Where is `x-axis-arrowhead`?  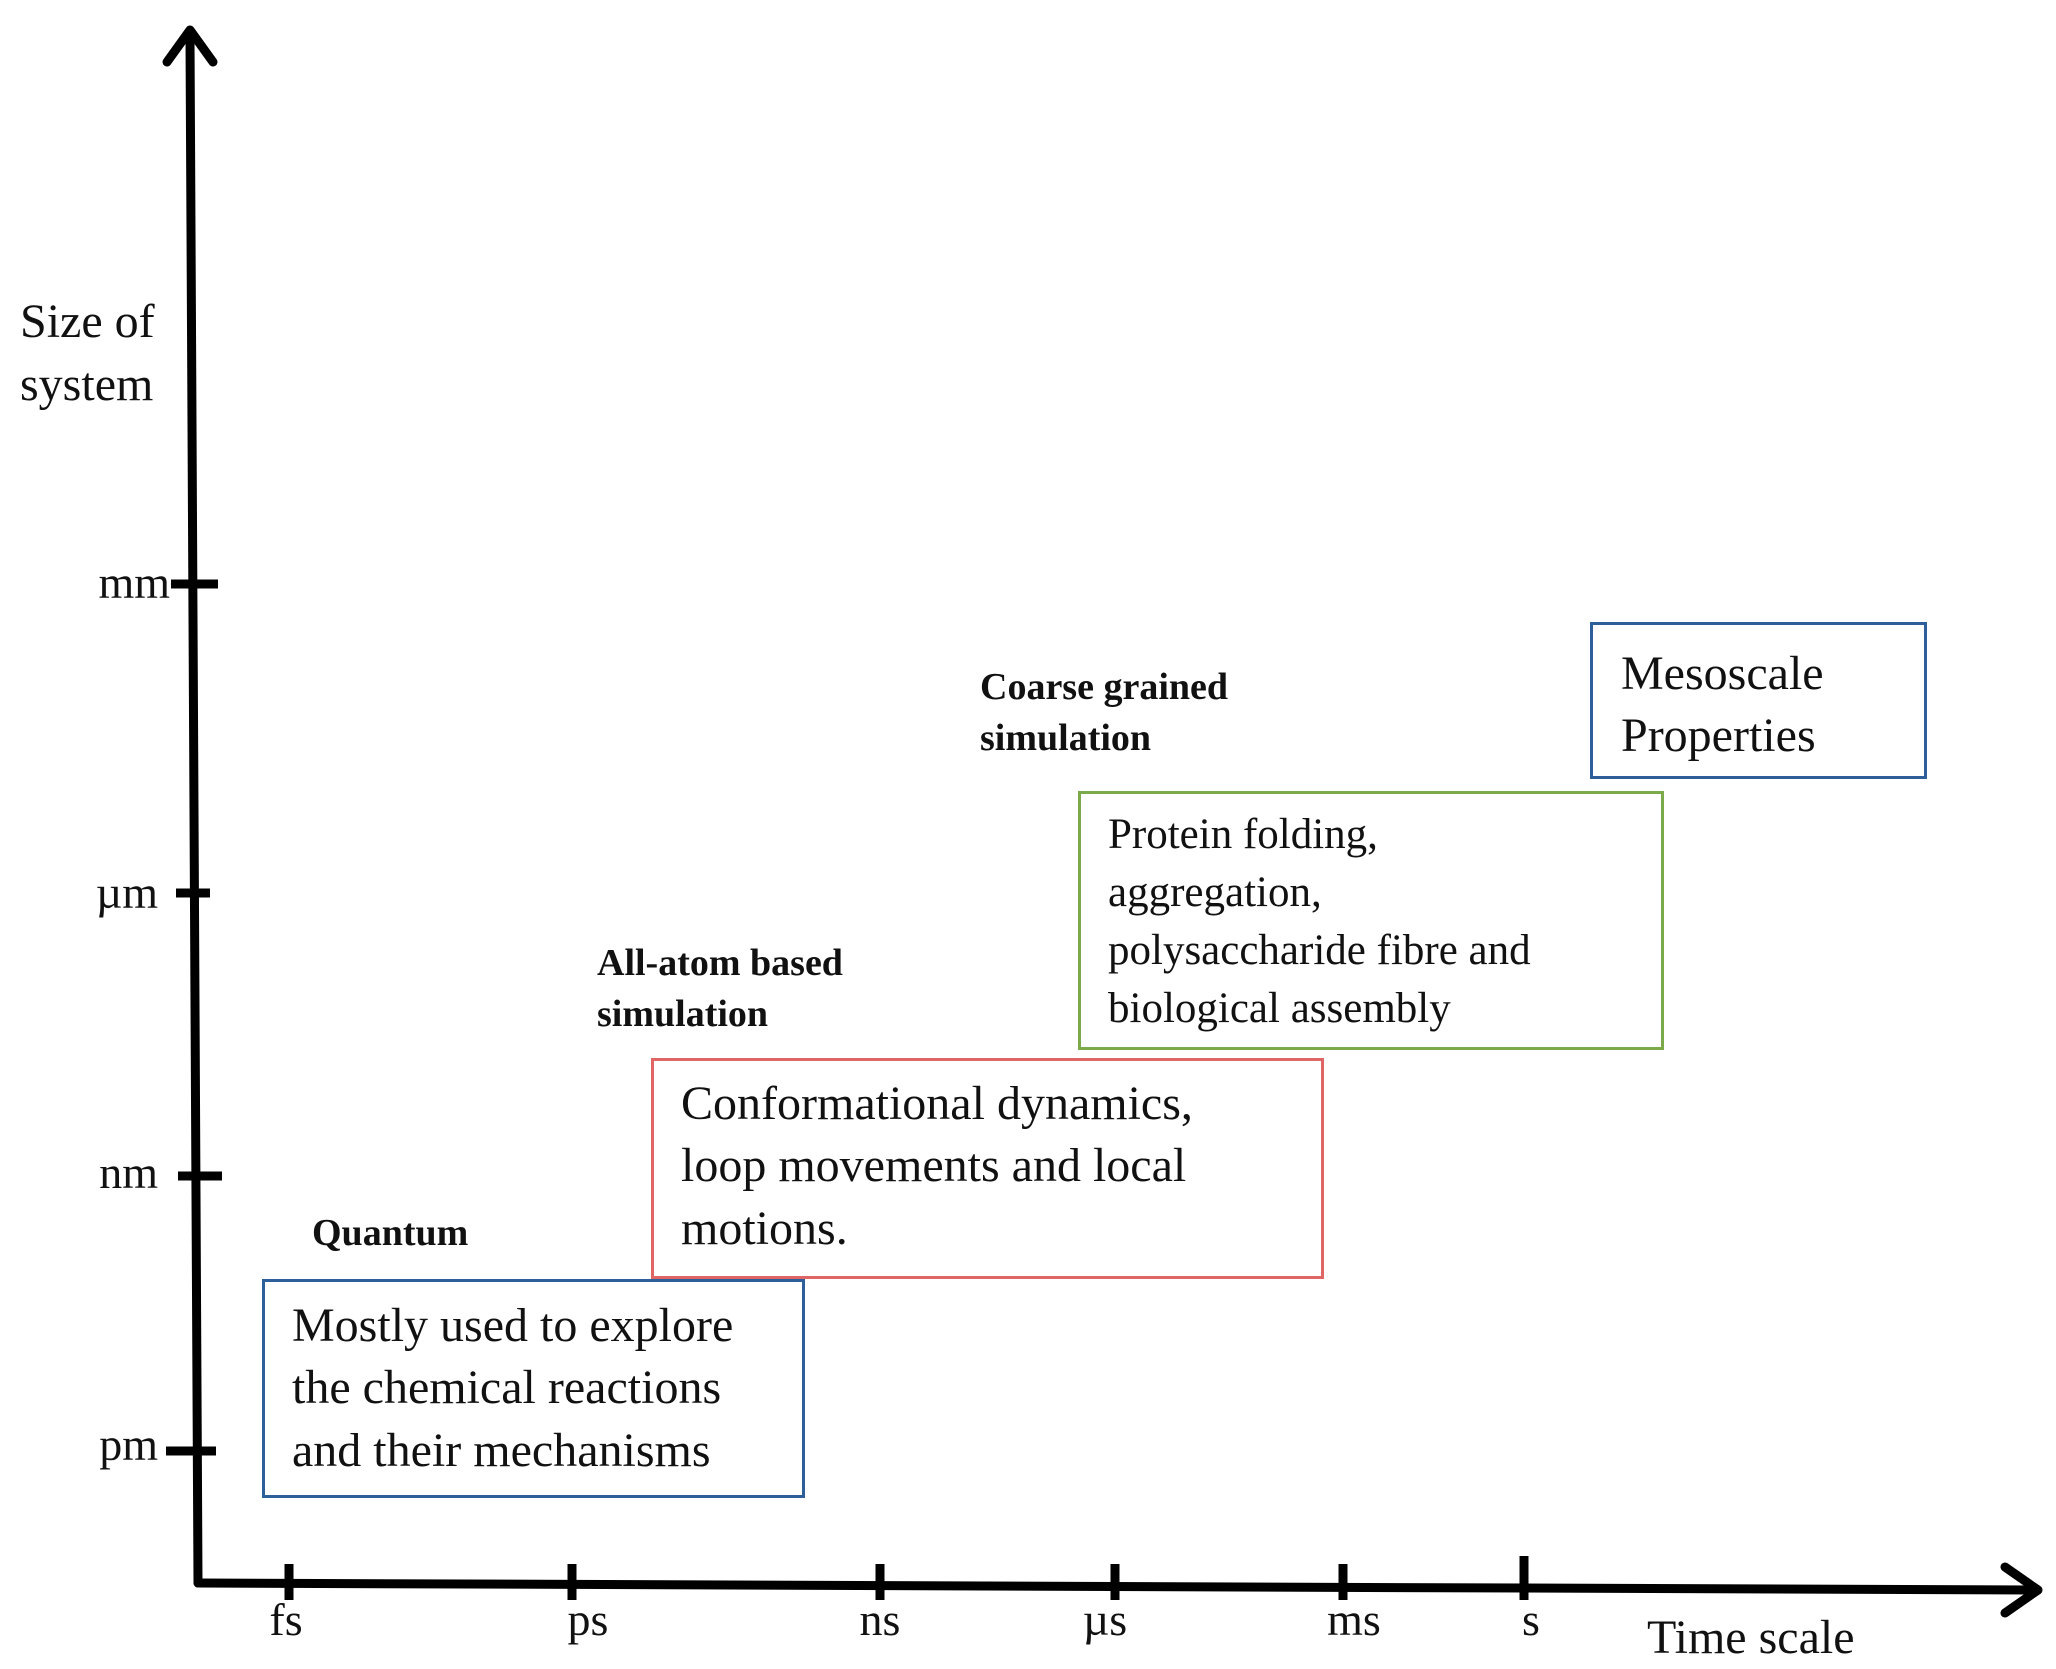
x-axis-arrowhead is located at coordinates (2021, 1590).